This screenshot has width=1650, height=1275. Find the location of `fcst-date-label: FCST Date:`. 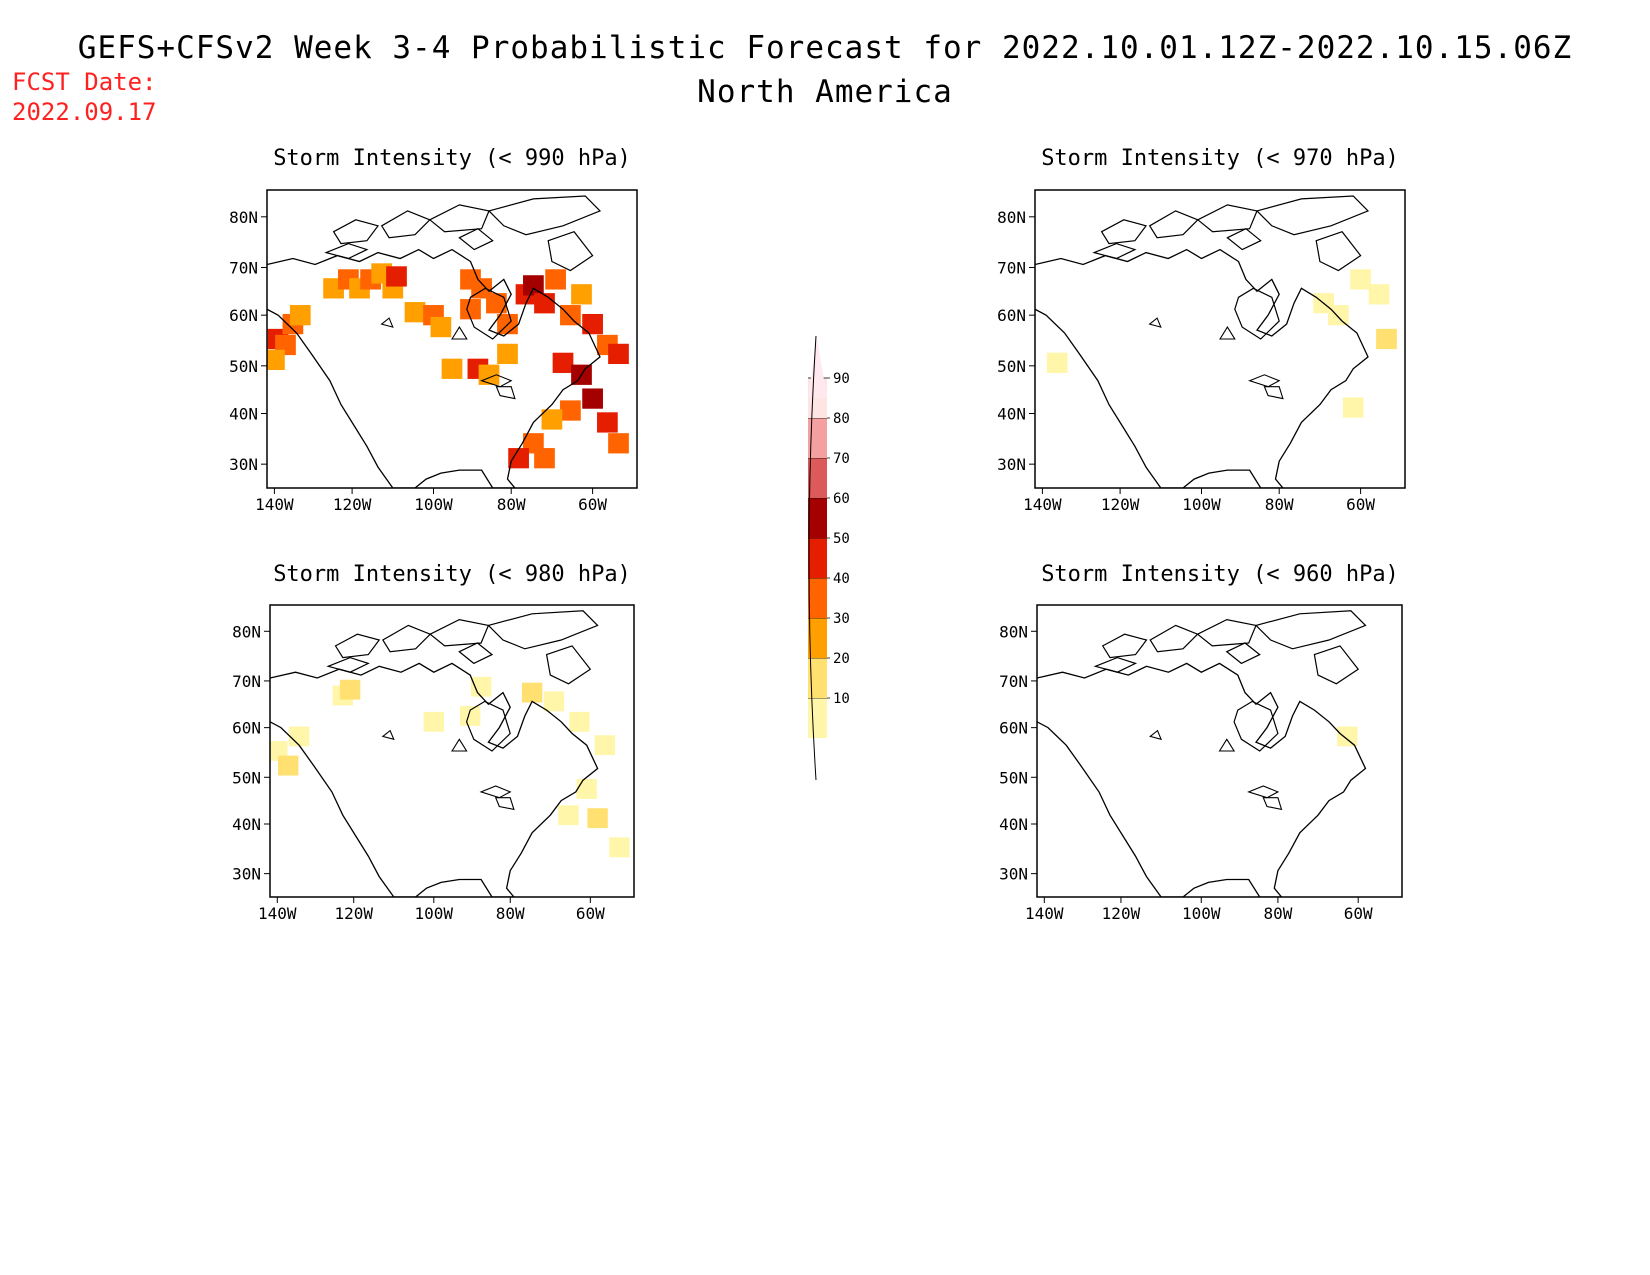

fcst-date-label: FCST Date: is located at coordinates (84, 82).